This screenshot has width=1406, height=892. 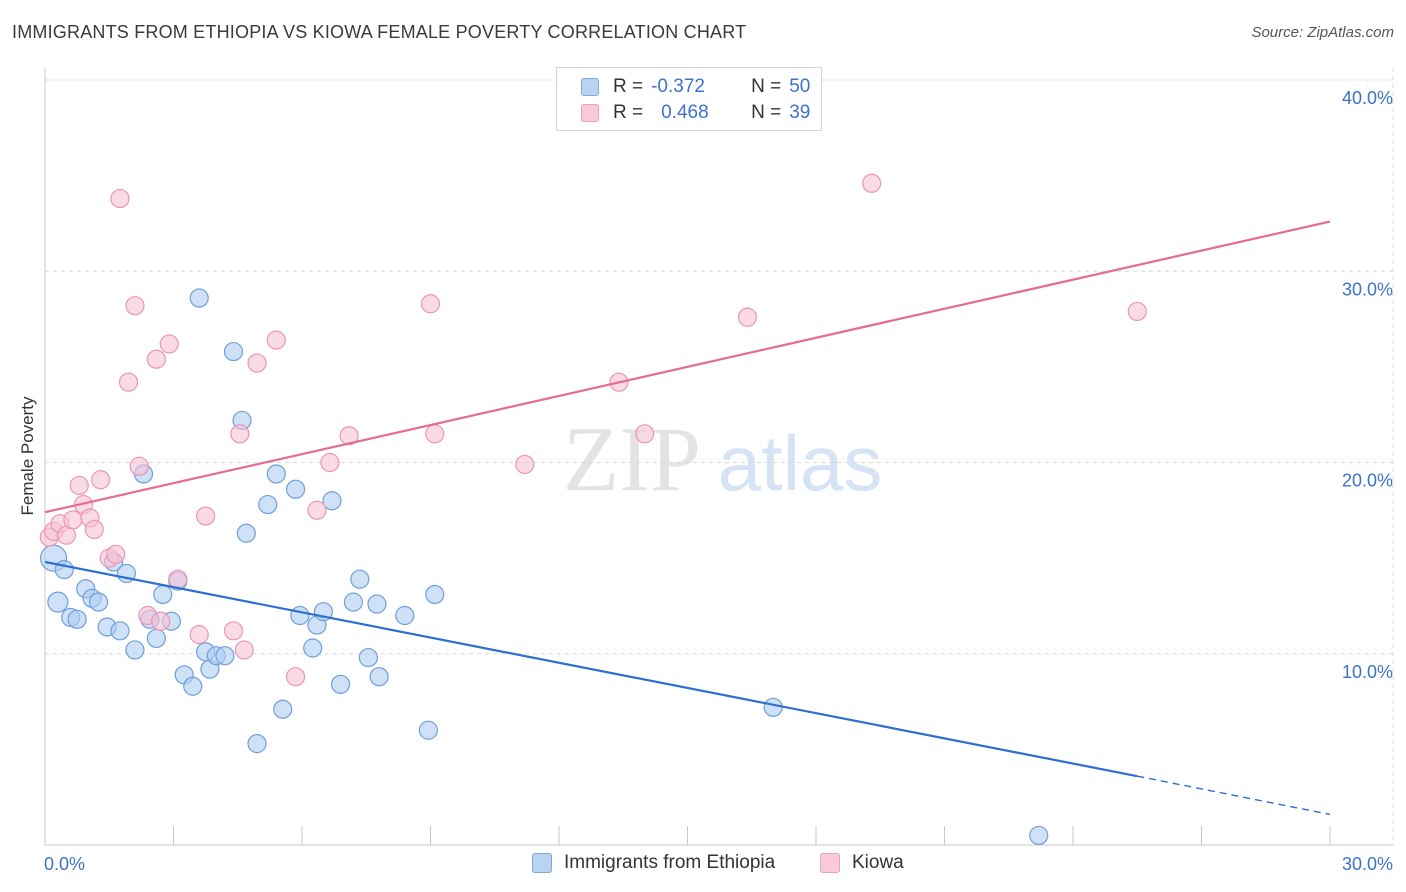 What do you see at coordinates (670, 862) in the screenshot?
I see `legend-label-ethiopia: Immigrants from Ethiopia` at bounding box center [670, 862].